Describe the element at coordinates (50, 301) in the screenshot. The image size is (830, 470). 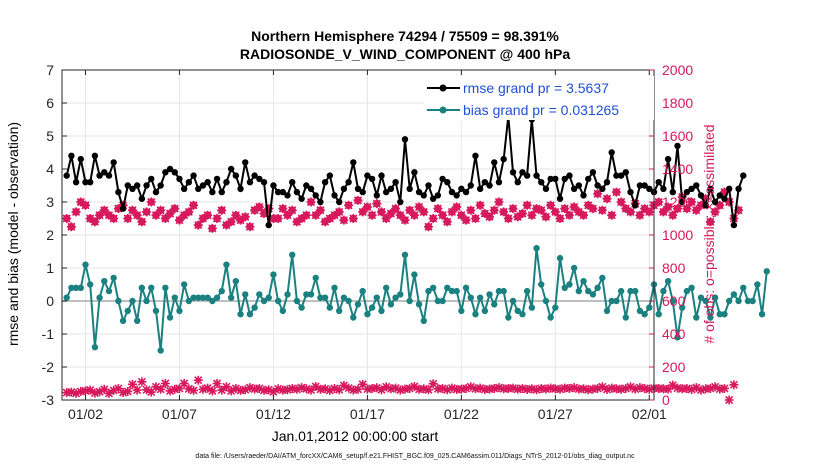
I see `y-left-tick-label: 0` at that location.